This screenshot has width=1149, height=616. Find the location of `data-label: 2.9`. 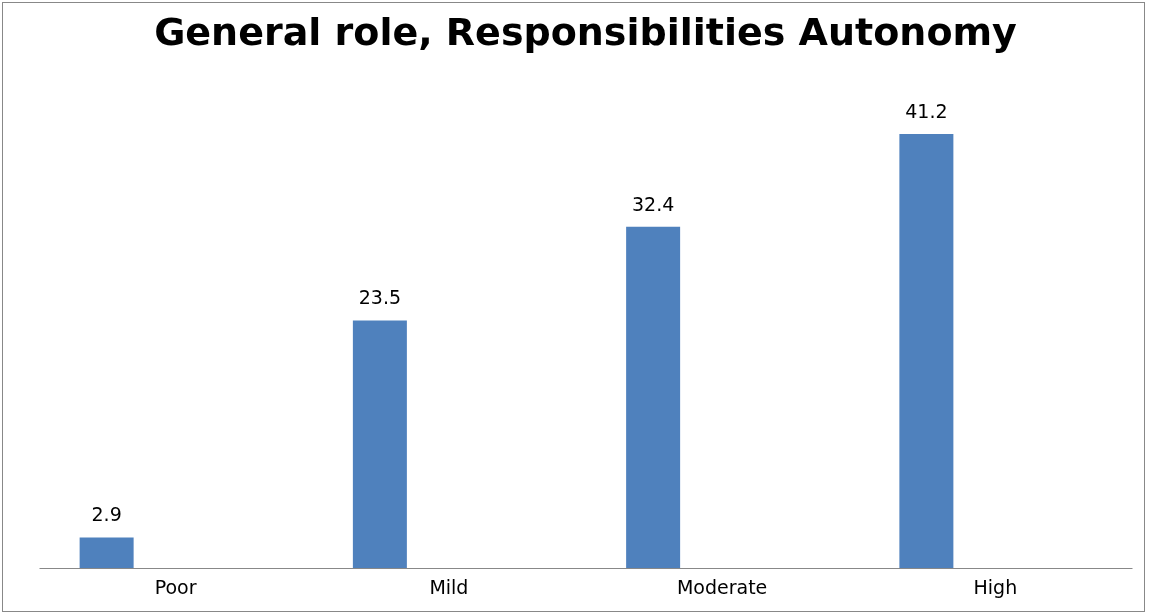

data-label: 2.9 is located at coordinates (106, 514).